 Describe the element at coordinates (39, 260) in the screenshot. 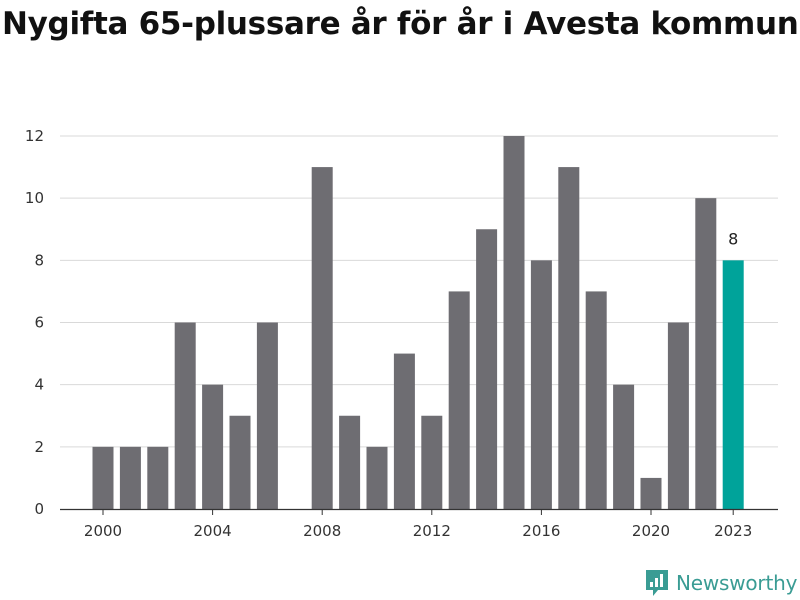

I see `y-tick-label-8: 8` at that location.